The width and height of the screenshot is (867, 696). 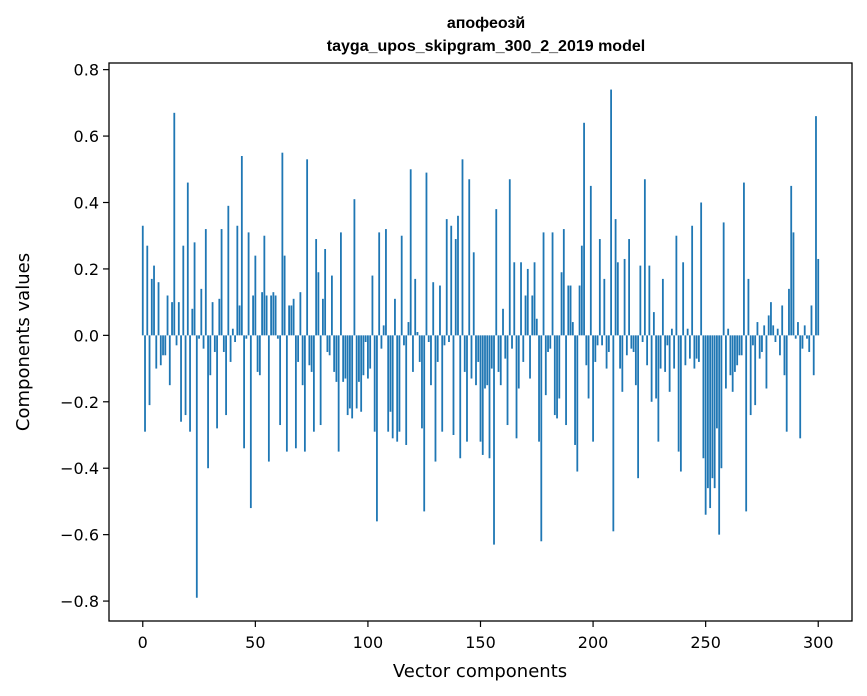 What do you see at coordinates (486, 46) in the screenshot?
I see `chart-subtitle: tayga_upos_skipgram_300_2_2019 model` at bounding box center [486, 46].